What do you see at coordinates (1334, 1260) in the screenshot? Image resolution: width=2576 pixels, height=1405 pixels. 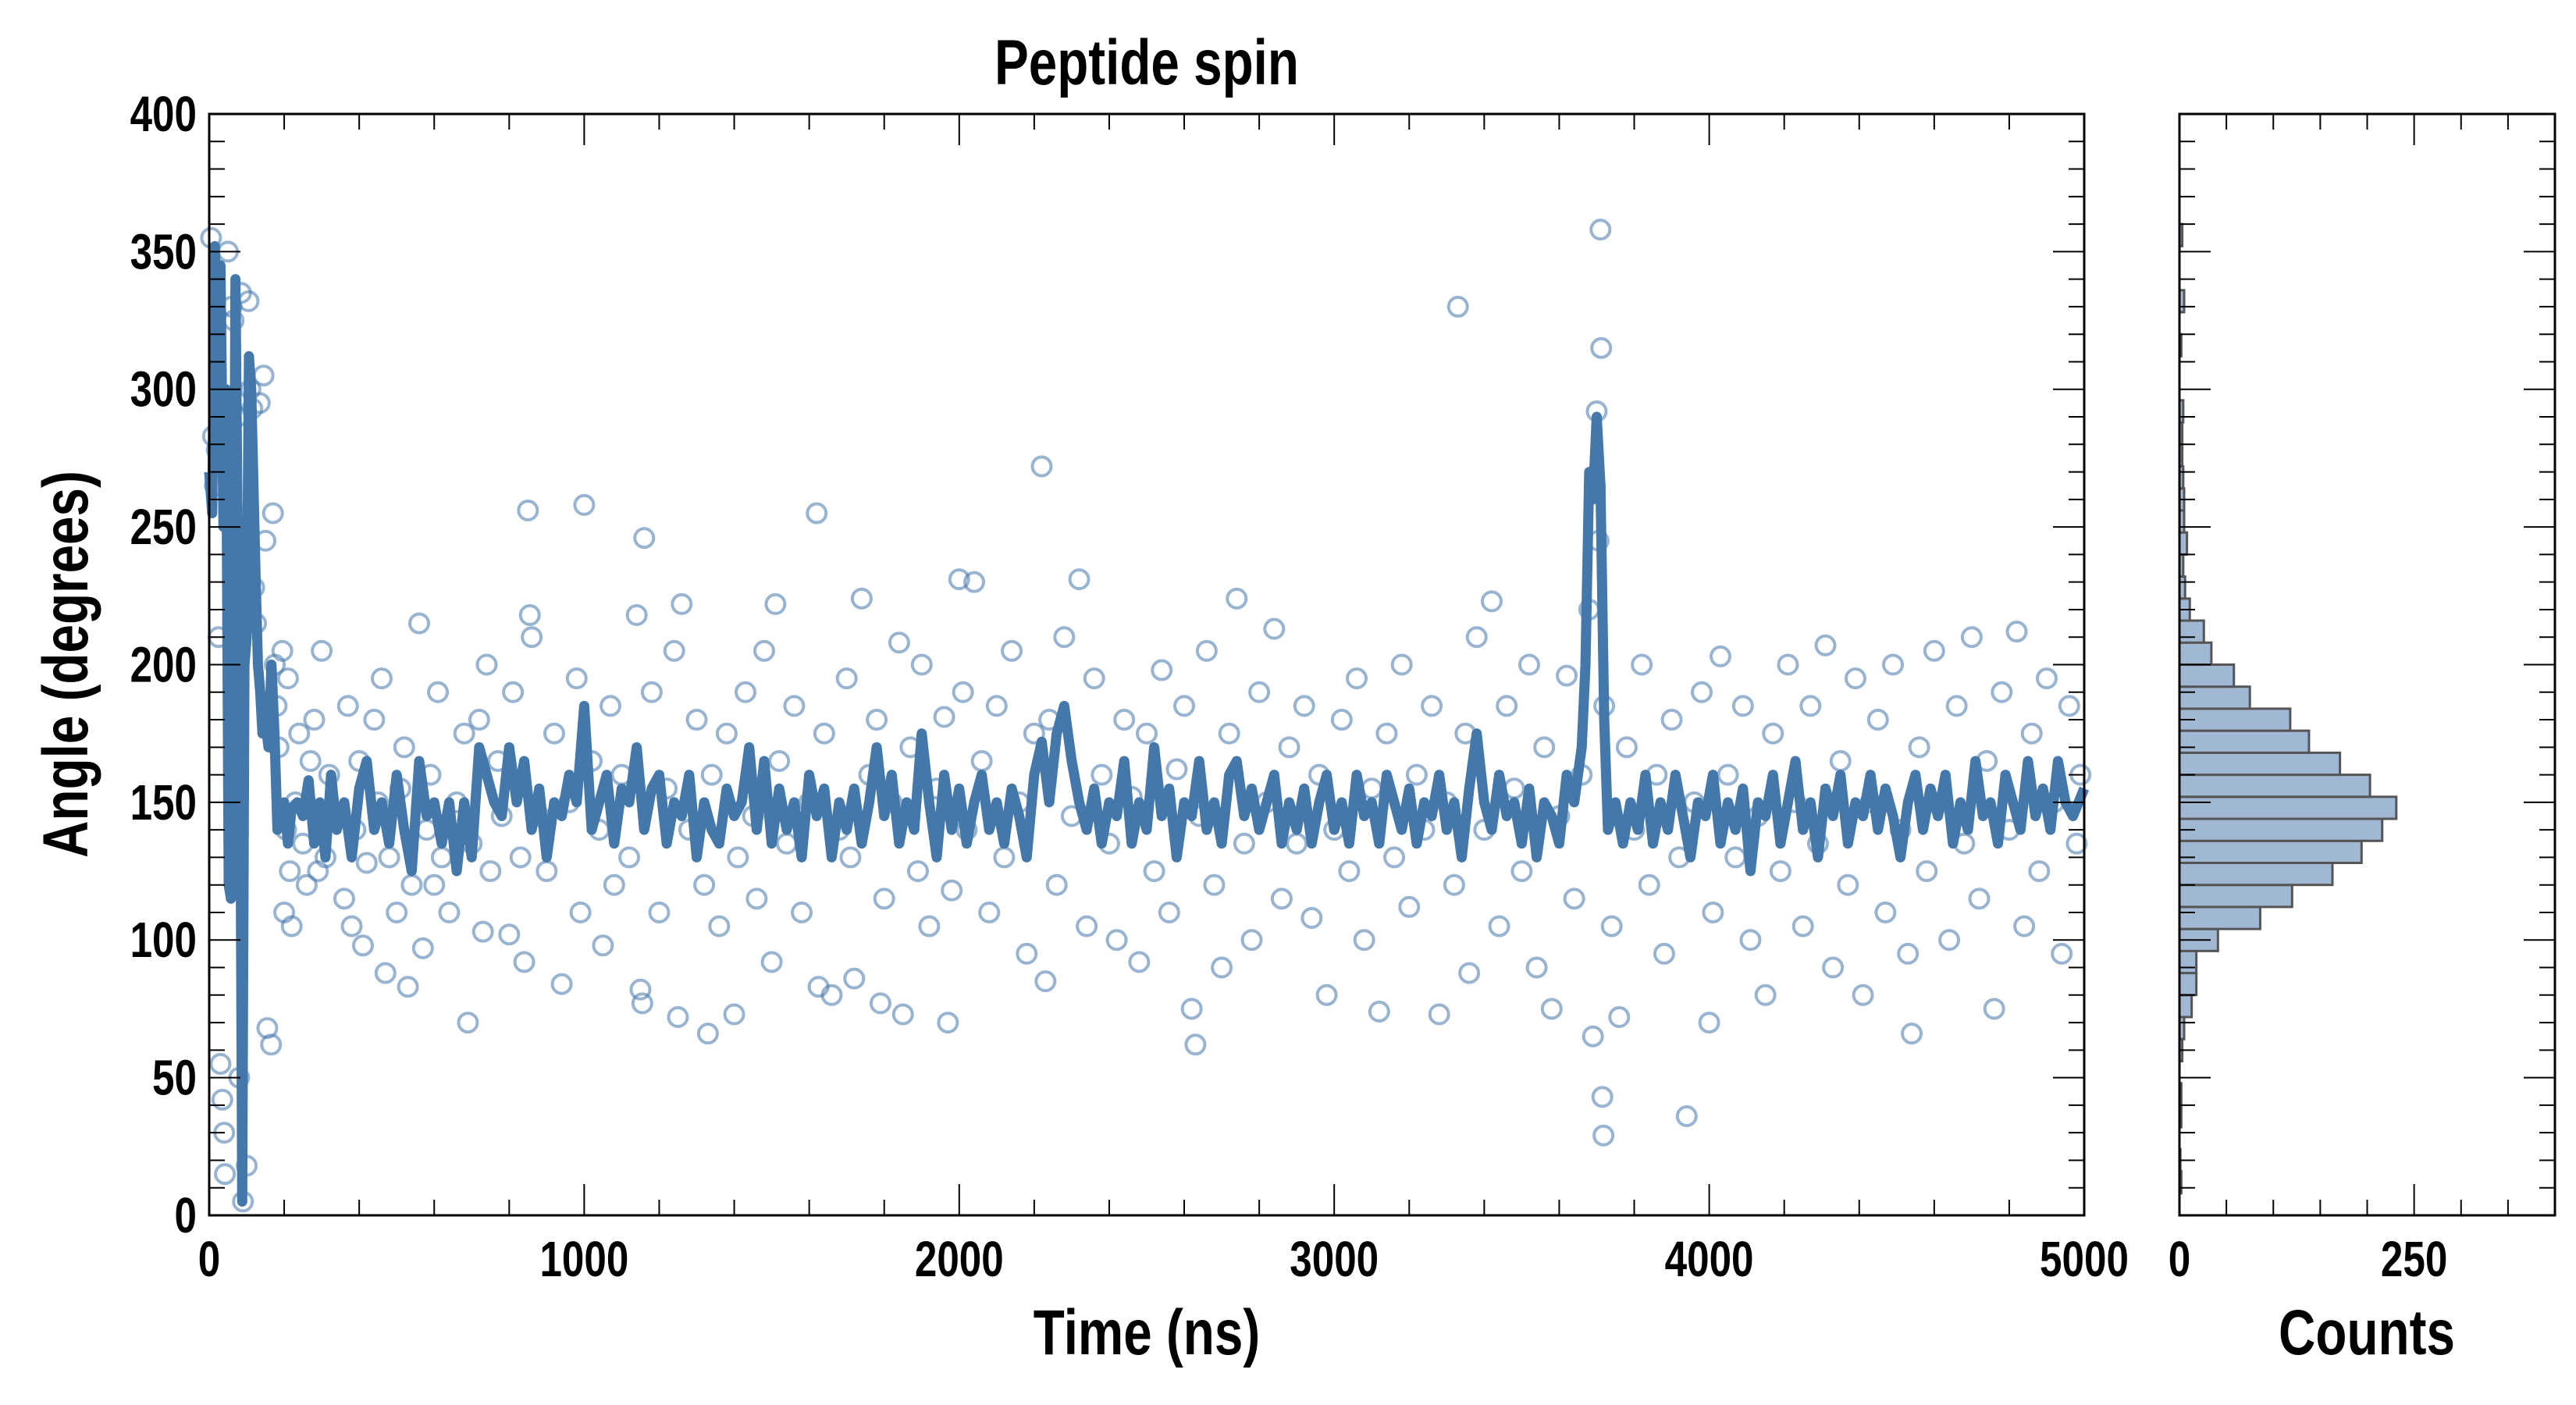 I see `x-tick-label: 3000` at bounding box center [1334, 1260].